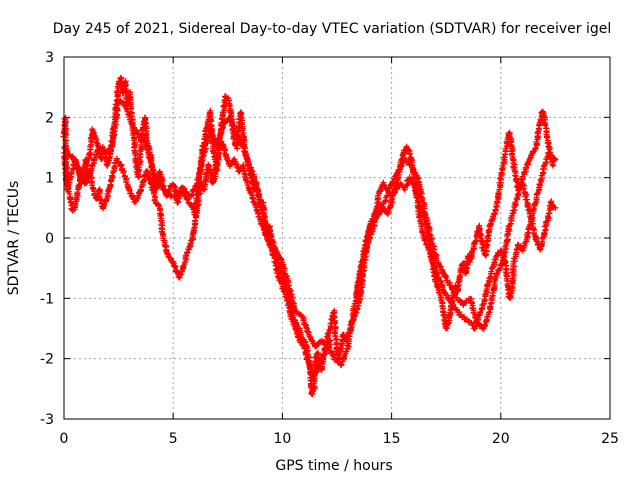 This screenshot has height=480, width=640. What do you see at coordinates (49, 118) in the screenshot?
I see `y-tick-label: 2` at bounding box center [49, 118].